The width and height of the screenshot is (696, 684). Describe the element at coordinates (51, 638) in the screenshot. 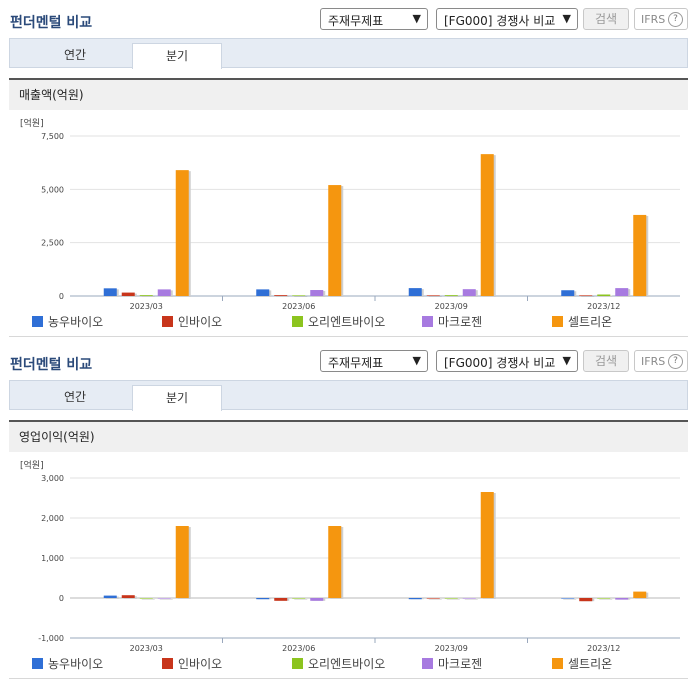

I see `y-tick-label: -1,000` at that location.